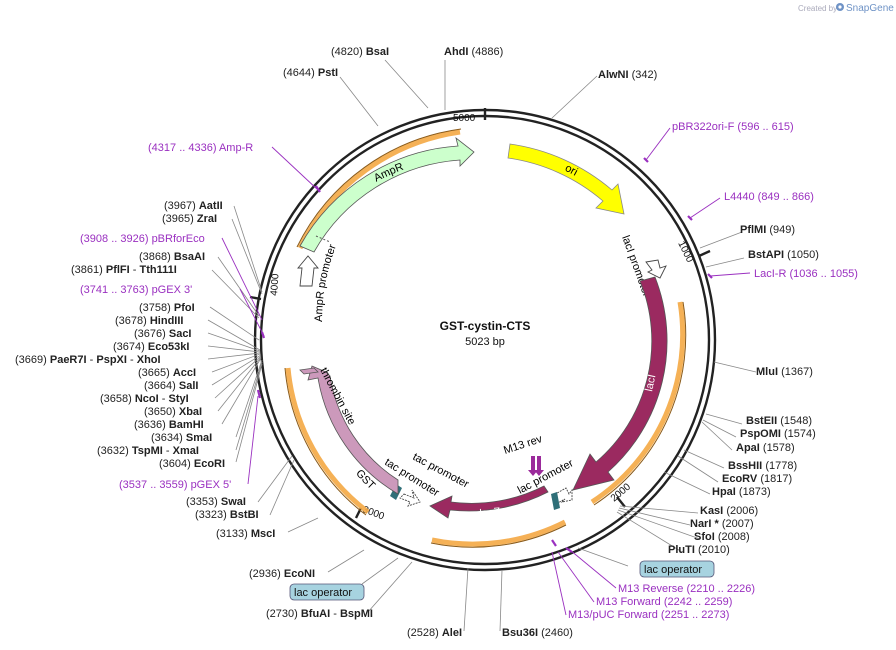 Image resolution: width=896 pixels, height=650 pixels. What do you see at coordinates (308, 271) in the screenshot?
I see `feature-ampr-promoter` at bounding box center [308, 271].